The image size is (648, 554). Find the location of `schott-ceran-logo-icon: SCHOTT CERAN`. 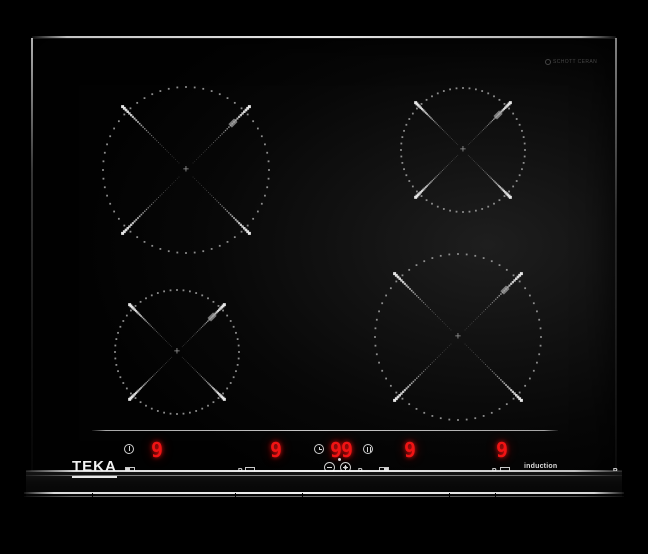

schott-ceran-logo-icon: SCHOTT CERAN is located at coordinates (571, 62).